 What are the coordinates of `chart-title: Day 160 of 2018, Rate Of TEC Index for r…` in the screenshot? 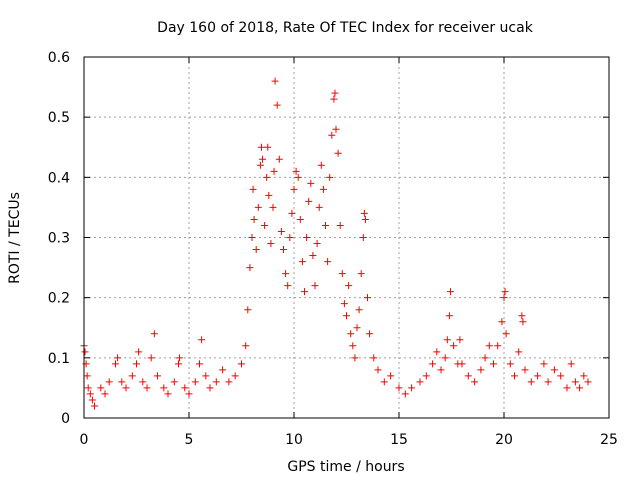 It's located at (345, 28).